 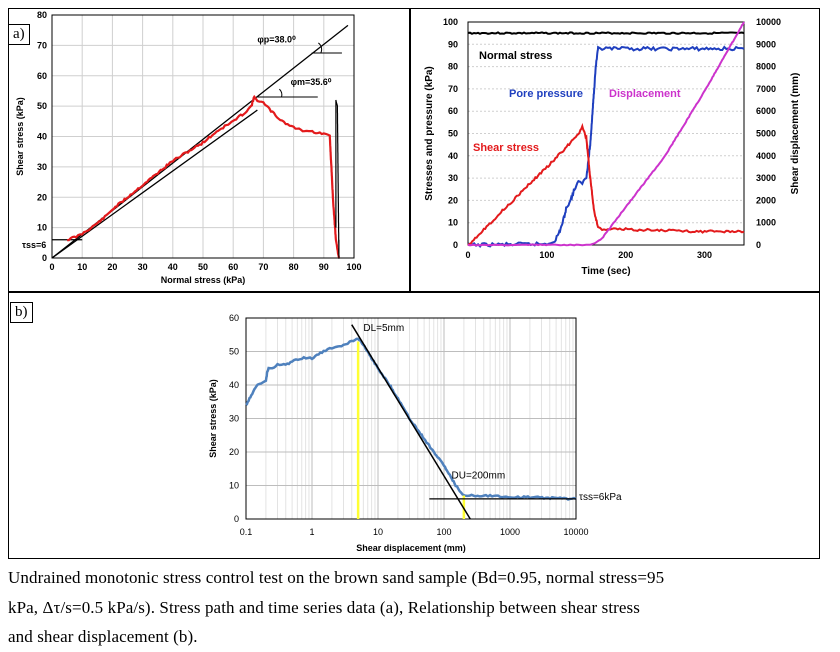 I want to click on shear-curve-series, so click(x=411, y=419).